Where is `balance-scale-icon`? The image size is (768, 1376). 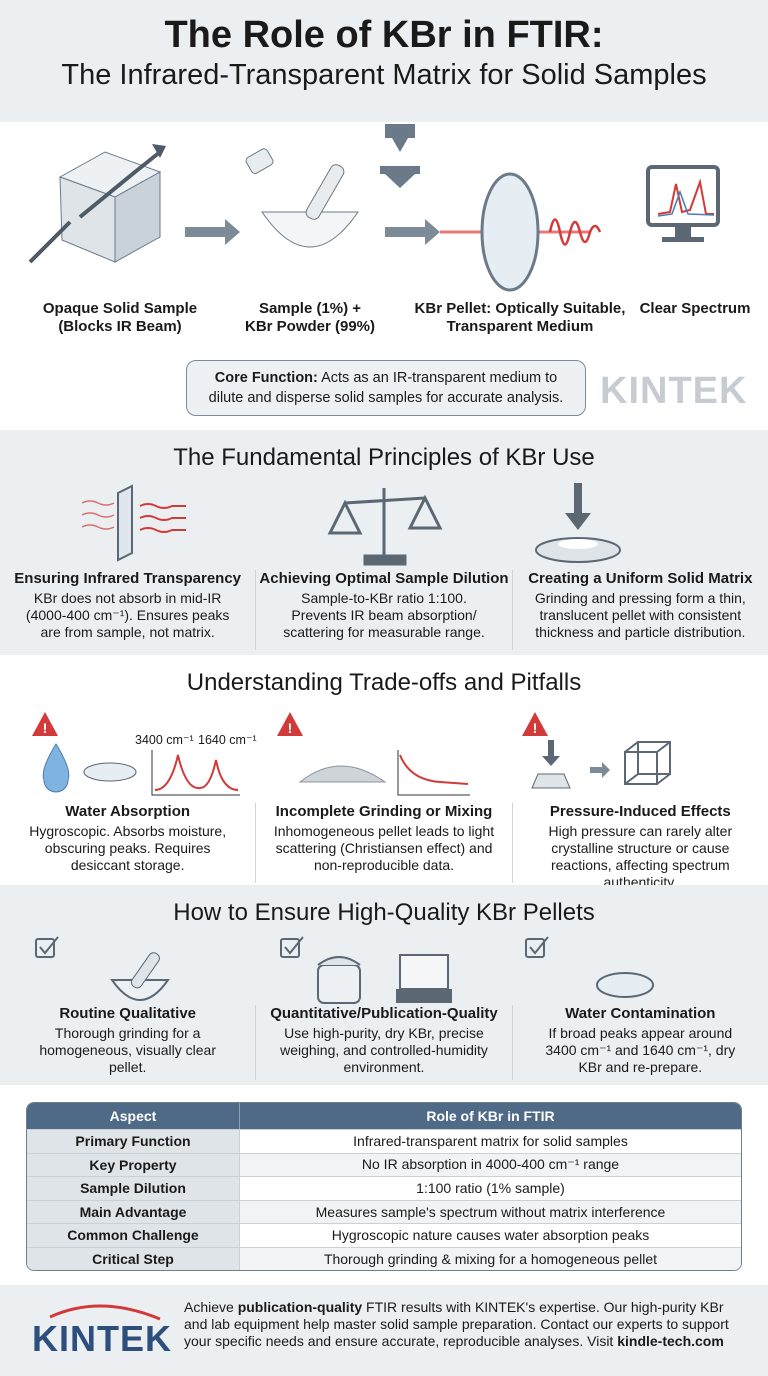 balance-scale-icon is located at coordinates (385, 527).